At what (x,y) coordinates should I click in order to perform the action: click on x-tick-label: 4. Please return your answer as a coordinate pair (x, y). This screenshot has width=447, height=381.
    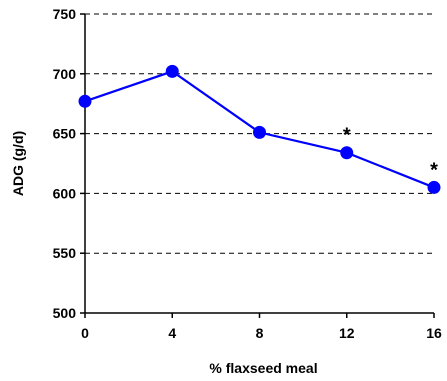
    Looking at the image, I should click on (172, 333).